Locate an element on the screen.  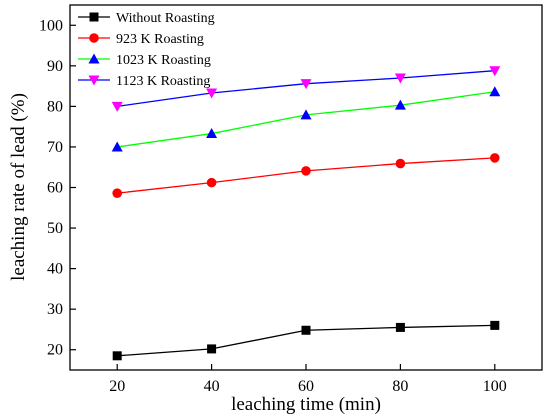
y-tick-label: 100 is located at coordinates (51, 25).